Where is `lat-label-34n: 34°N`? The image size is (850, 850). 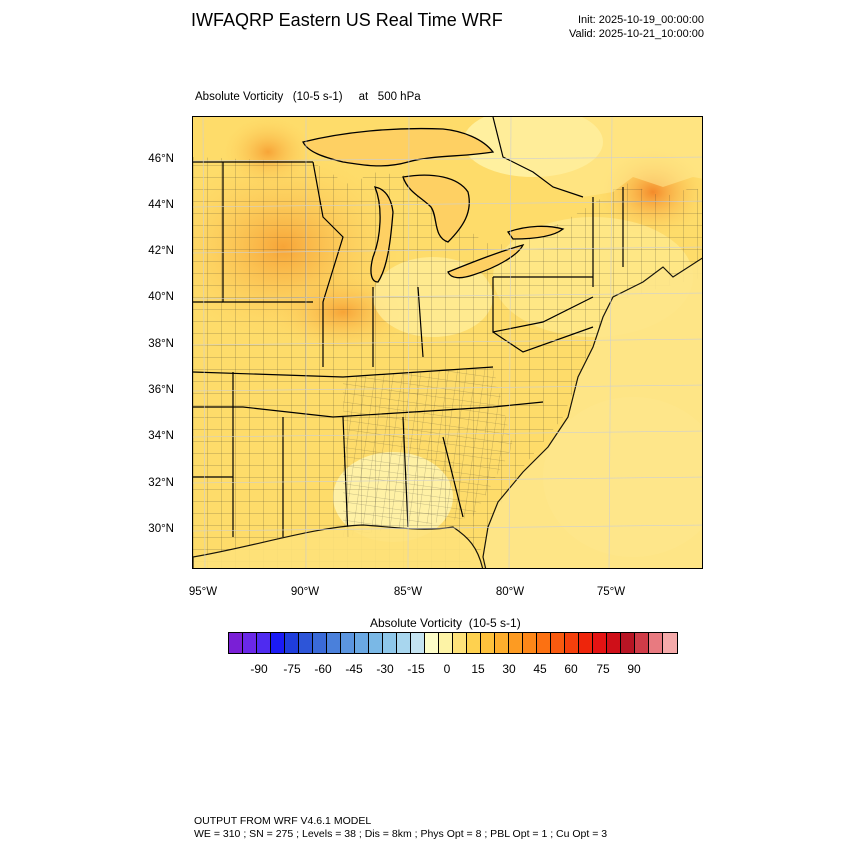
lat-label-34n: 34°N is located at coordinates (161, 436).